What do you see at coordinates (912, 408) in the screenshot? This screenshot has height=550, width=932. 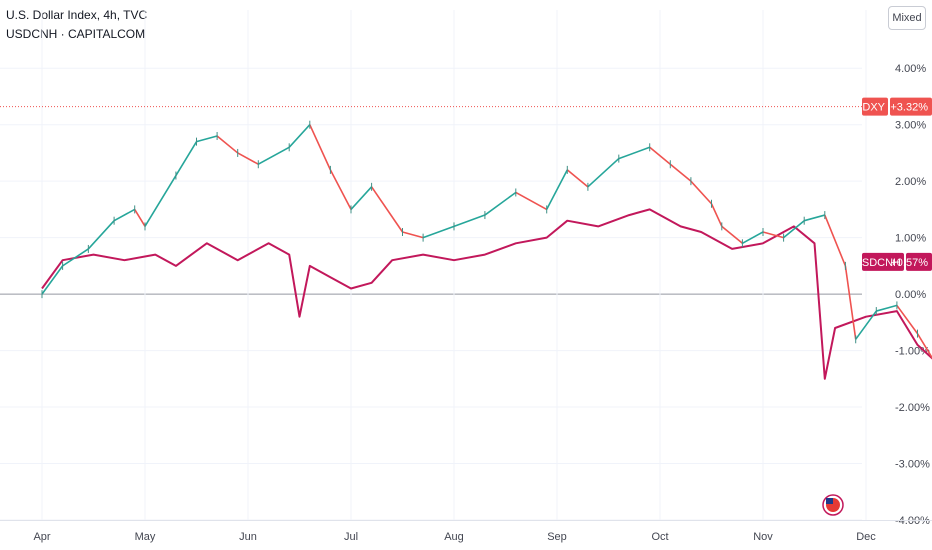 I see `y-tick-label: -2.00%` at bounding box center [912, 408].